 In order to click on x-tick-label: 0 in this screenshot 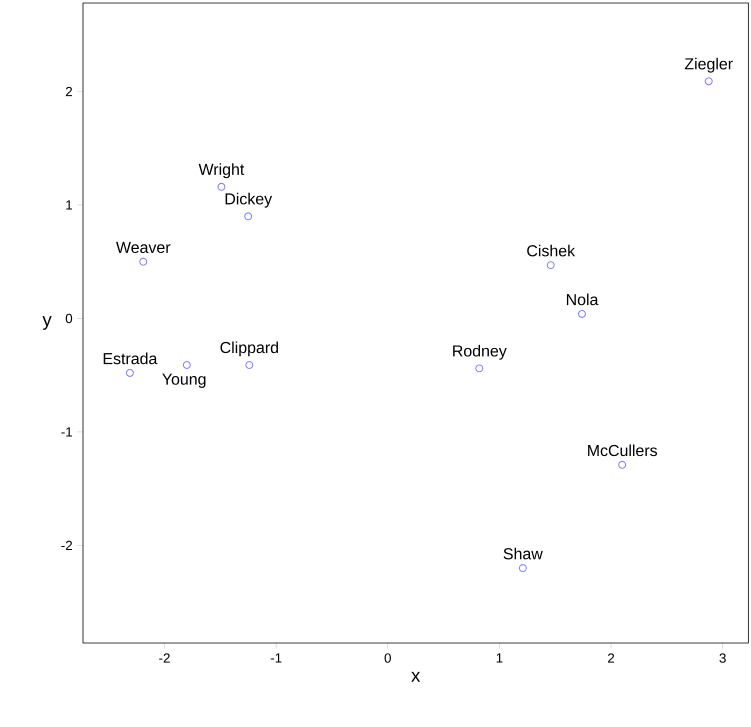, I will do `click(387, 658)`.